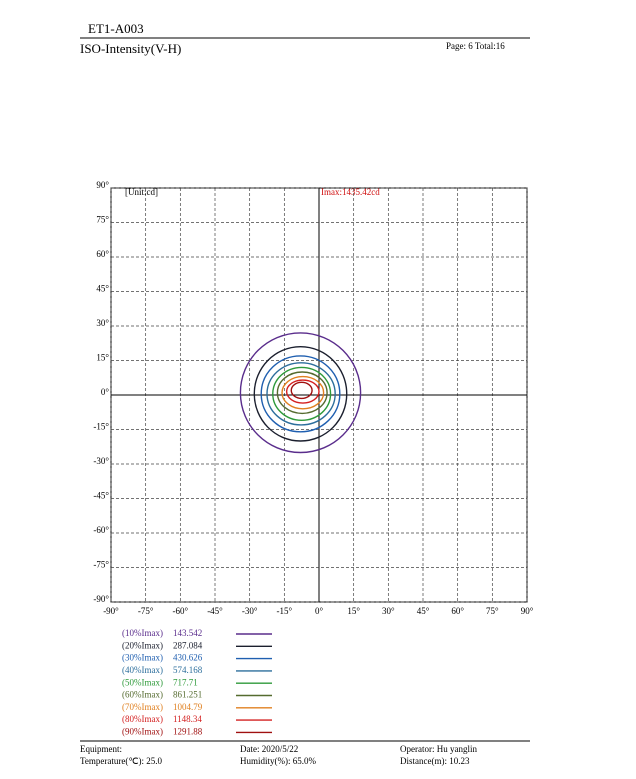  Describe the element at coordinates (101, 599) in the screenshot. I see `y-tick-label: -90°` at that location.